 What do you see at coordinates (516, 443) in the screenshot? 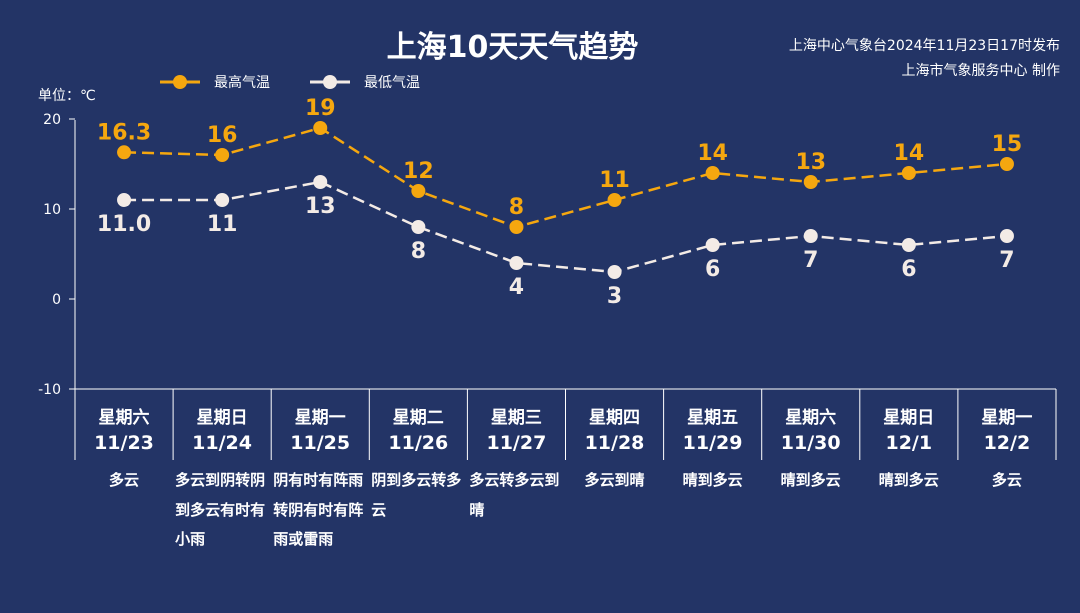
I see `date-label: 11/27` at bounding box center [516, 443].